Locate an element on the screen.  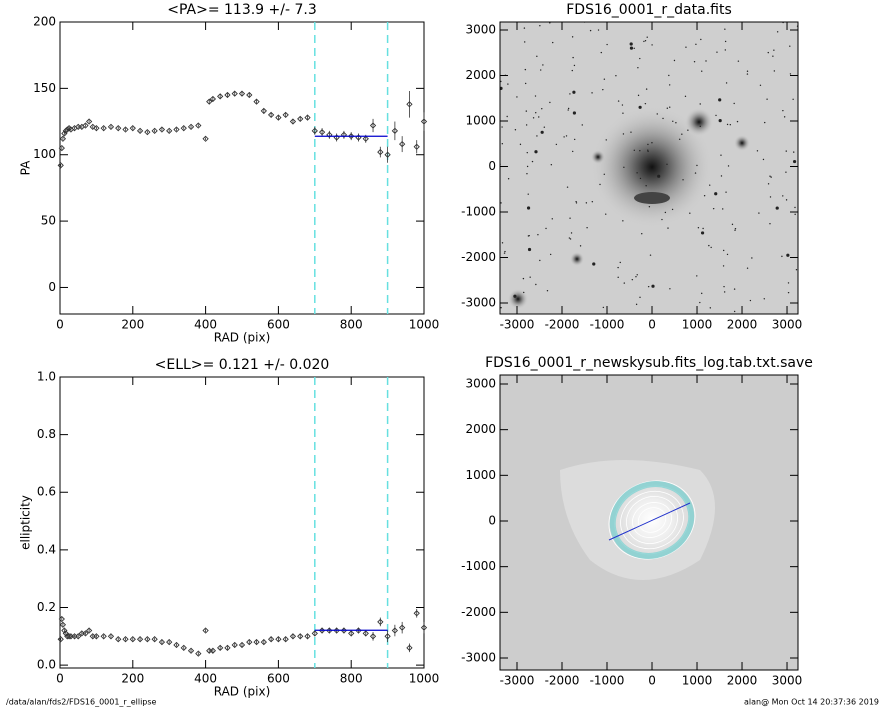
y-tick-label: 0.2 is located at coordinates (46, 607).